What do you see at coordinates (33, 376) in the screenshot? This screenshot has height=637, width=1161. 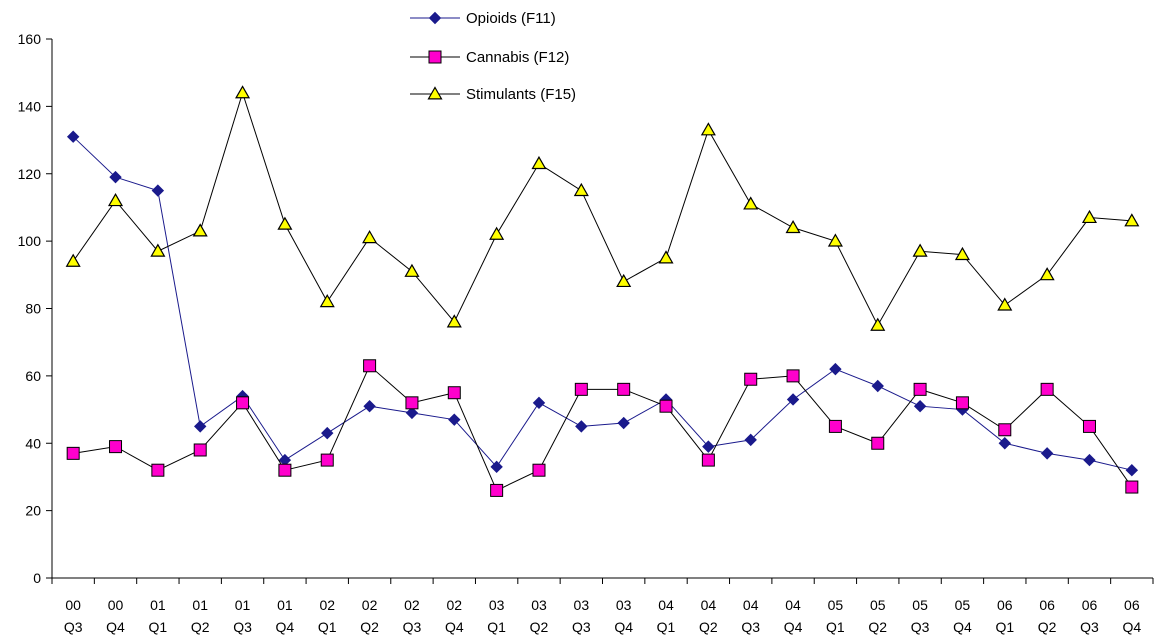 I see `y-tick-label: 60` at bounding box center [33, 376].